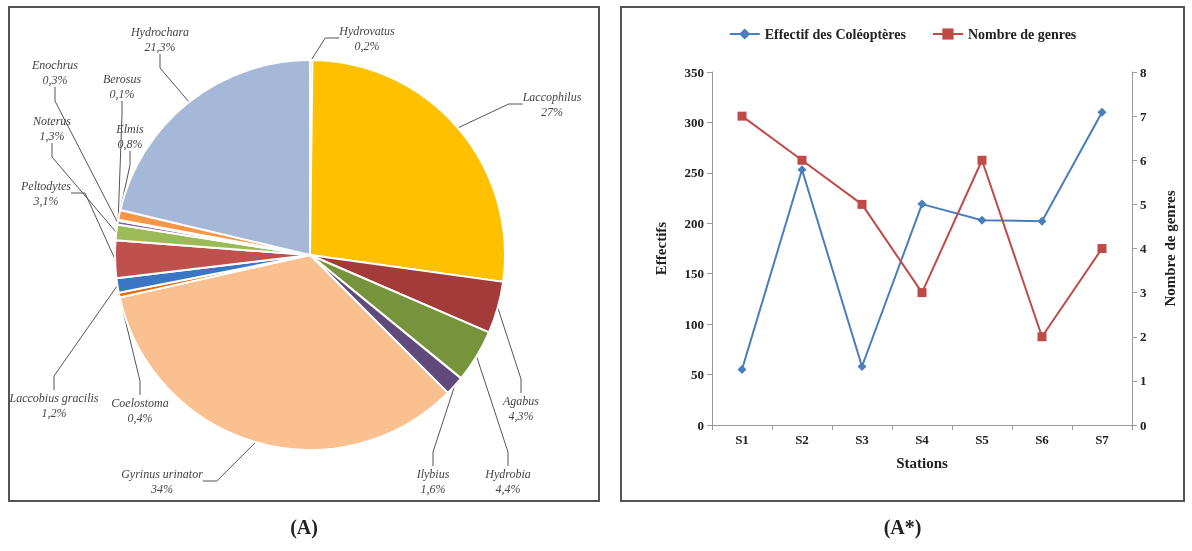 The height and width of the screenshot is (551, 1192). I want to click on slice-label: Berosus, so click(122, 78).